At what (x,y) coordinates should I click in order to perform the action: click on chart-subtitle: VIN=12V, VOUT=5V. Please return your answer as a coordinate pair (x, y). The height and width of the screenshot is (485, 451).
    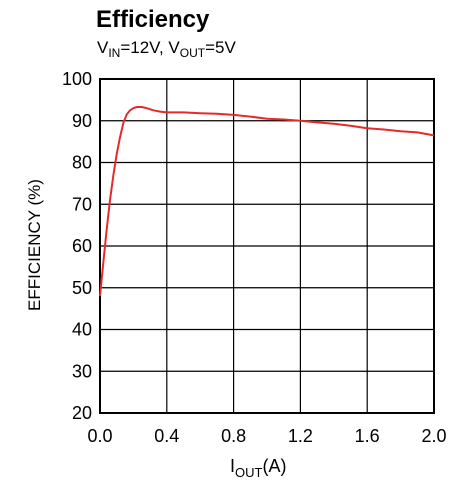
    Looking at the image, I should click on (166, 49).